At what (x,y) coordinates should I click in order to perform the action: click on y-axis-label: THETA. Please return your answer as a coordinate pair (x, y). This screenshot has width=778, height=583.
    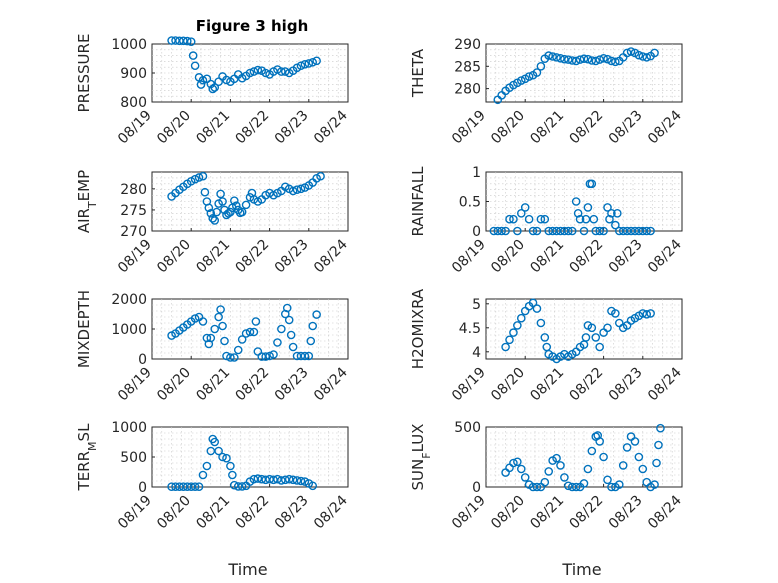
    Looking at the image, I should click on (418, 73).